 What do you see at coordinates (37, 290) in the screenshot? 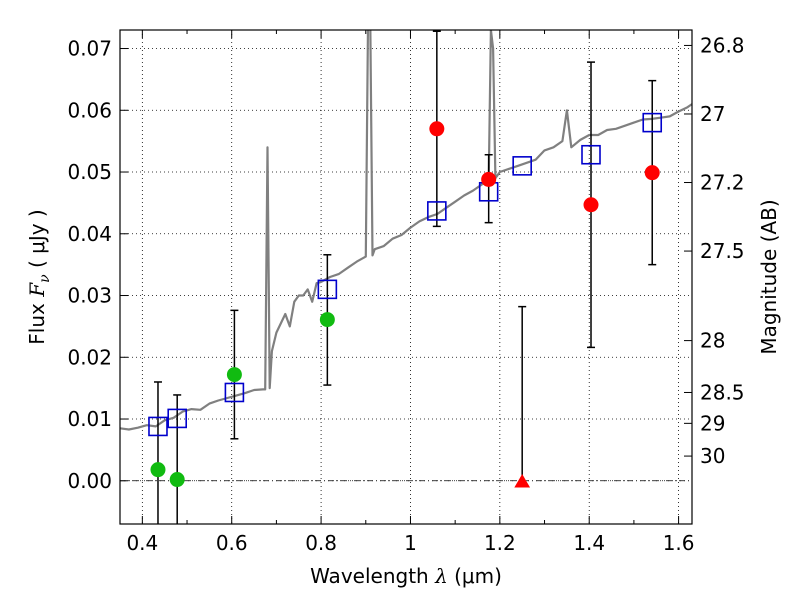
I see `y-axis-label-symbol: F` at bounding box center [37, 290].